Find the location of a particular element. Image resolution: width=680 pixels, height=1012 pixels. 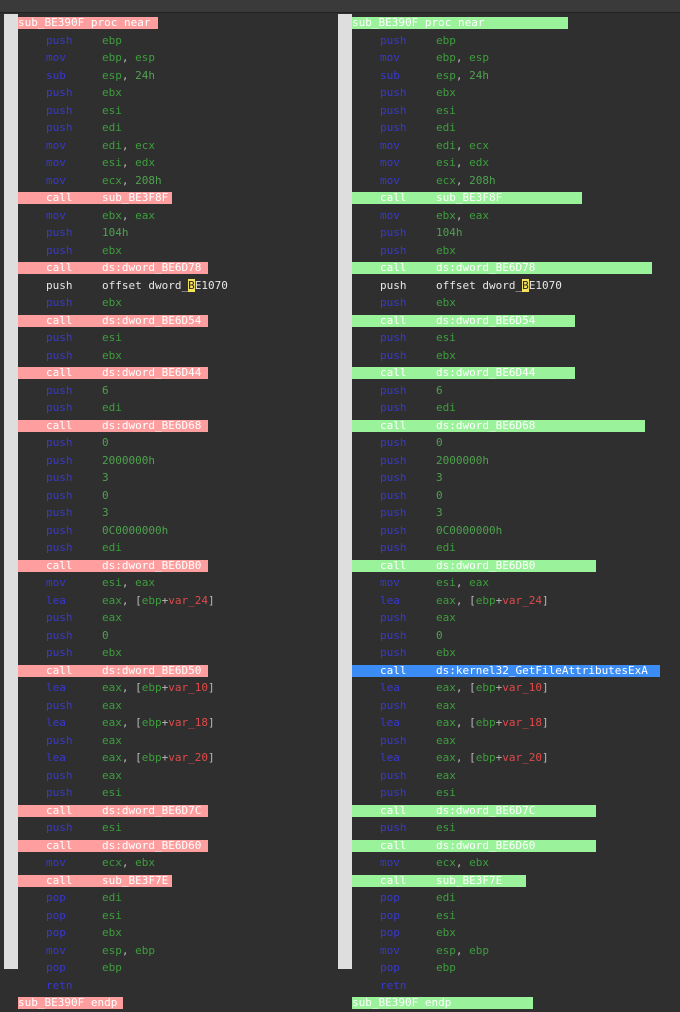

operand: eax, [ebp+var_10] is located at coordinates (158, 687).